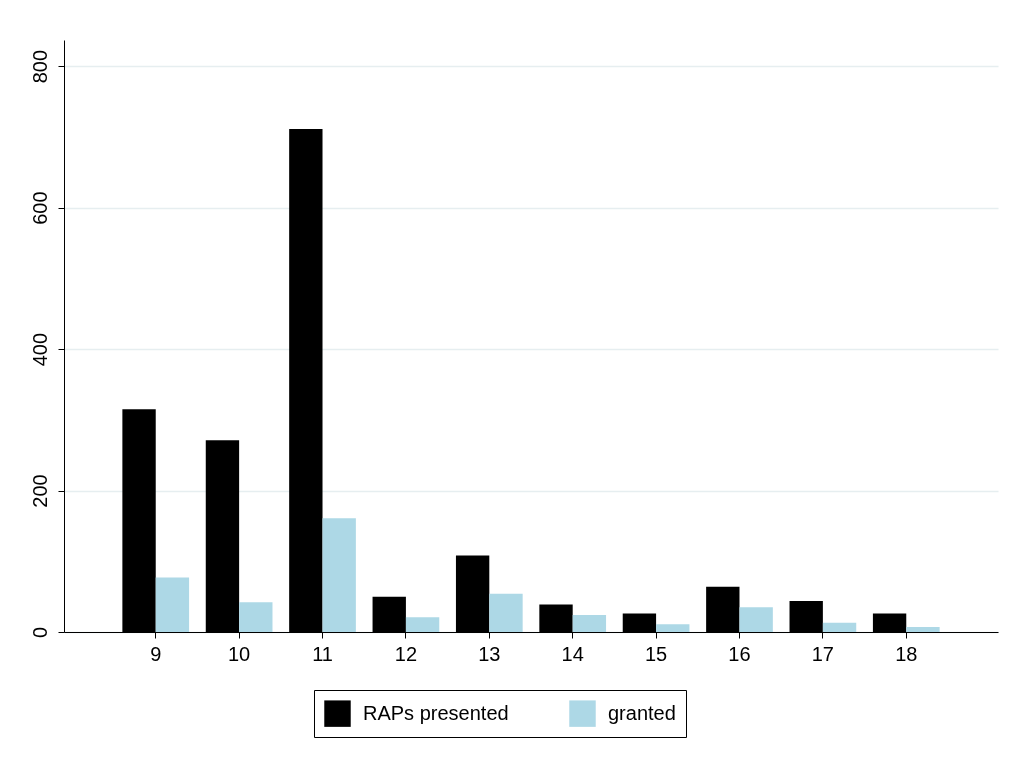 This screenshot has width=1032, height=761. I want to click on x-tick-label: 17, so click(822, 653).